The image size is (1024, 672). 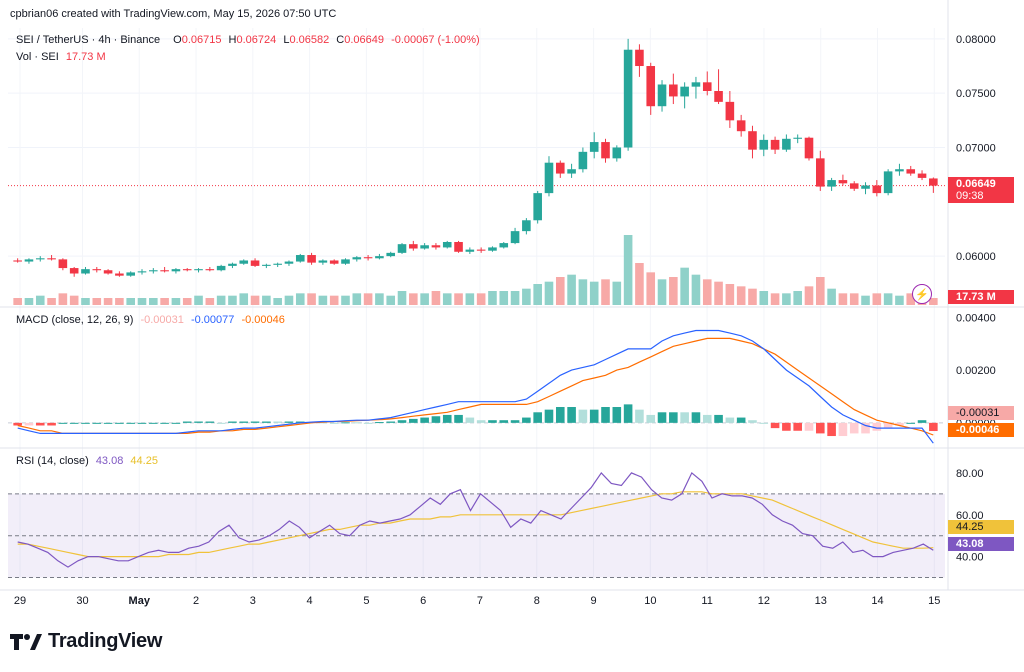 I want to click on price-tag: 0.06649 09:38, so click(x=981, y=190).